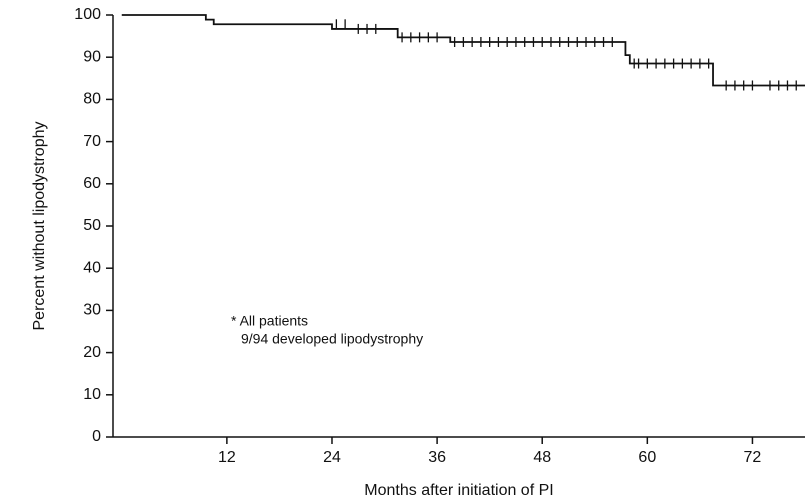  I want to click on x-axis-label: Months after initiation of PI, so click(458, 490).